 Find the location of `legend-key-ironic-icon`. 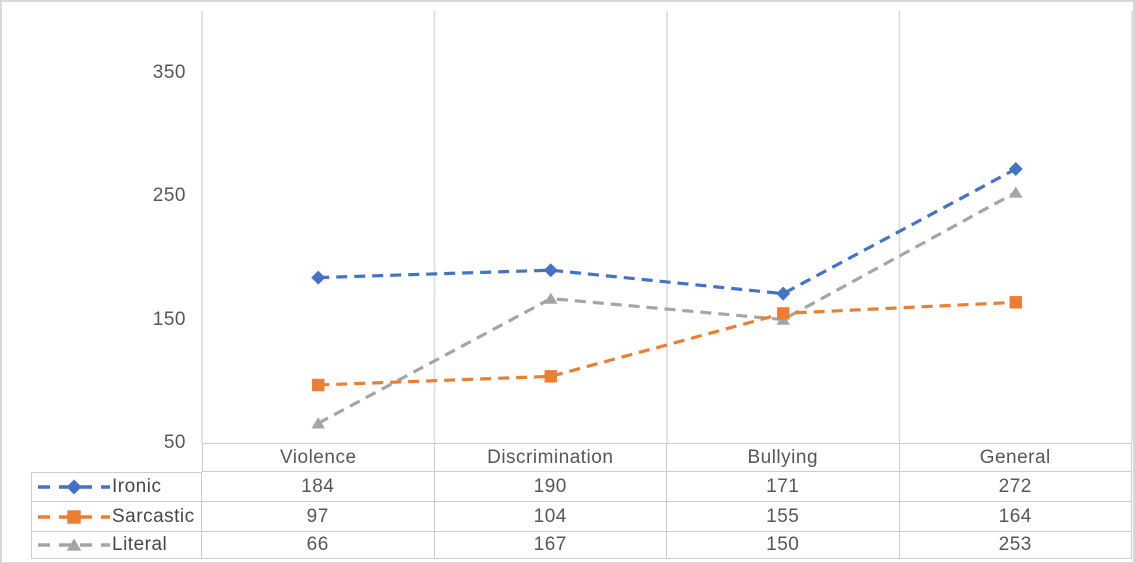

legend-key-ironic-icon is located at coordinates (74, 487).